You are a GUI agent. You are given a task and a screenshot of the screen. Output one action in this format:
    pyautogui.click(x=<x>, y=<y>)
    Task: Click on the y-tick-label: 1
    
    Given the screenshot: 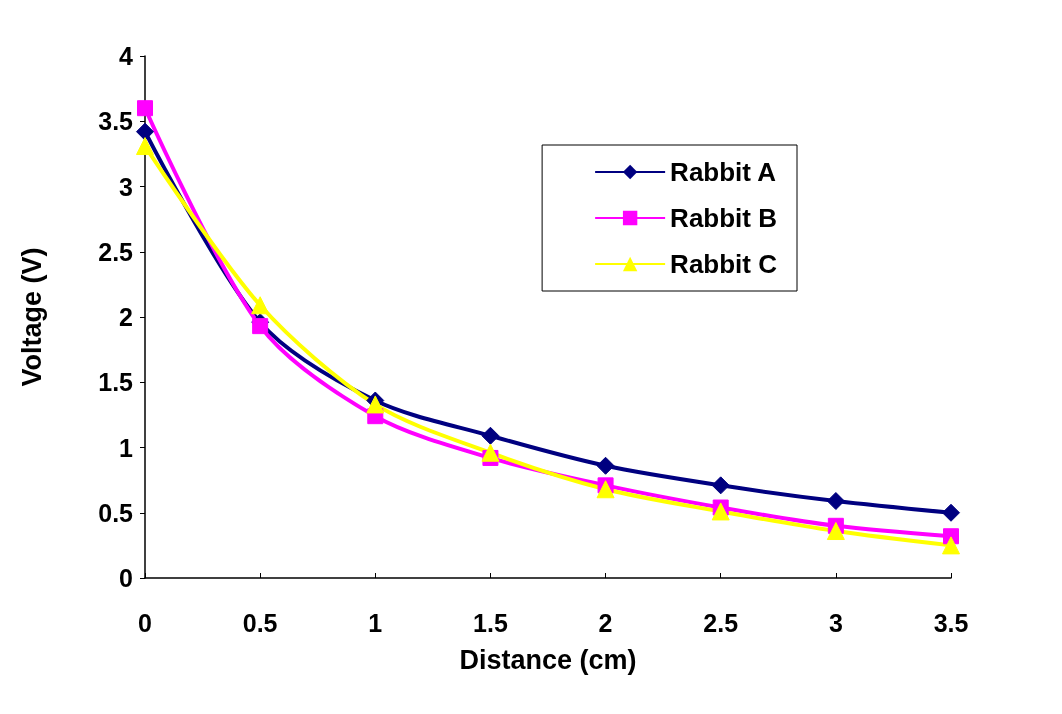 What is the action you would take?
    pyautogui.click(x=126, y=447)
    